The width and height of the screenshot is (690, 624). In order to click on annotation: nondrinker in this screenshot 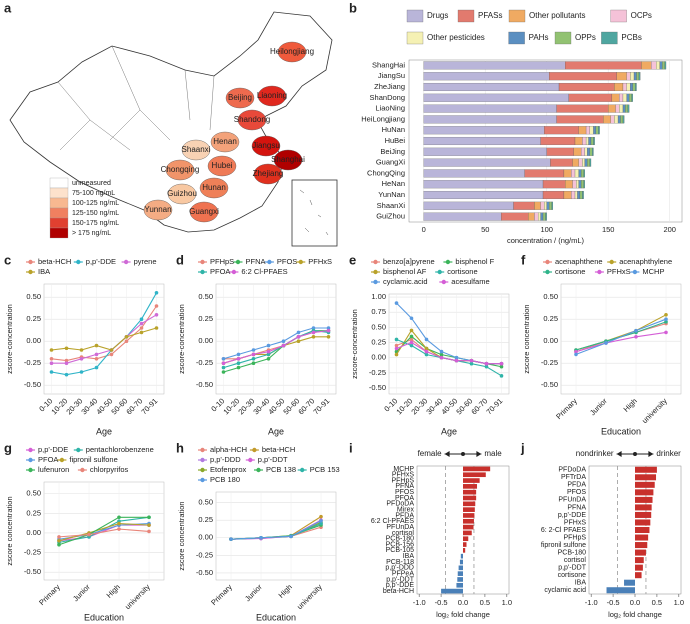, I will do `click(595, 453)`.